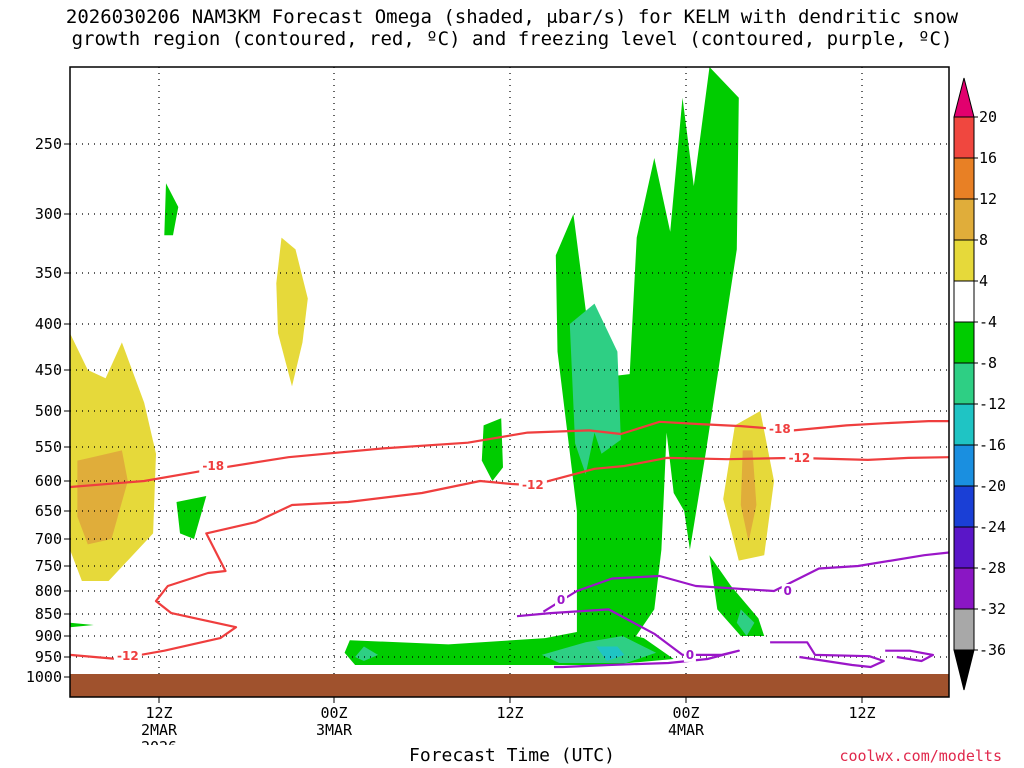 The height and width of the screenshot is (768, 1024). Describe the element at coordinates (988, 158) in the screenshot. I see `colorbar-label: 16` at that location.